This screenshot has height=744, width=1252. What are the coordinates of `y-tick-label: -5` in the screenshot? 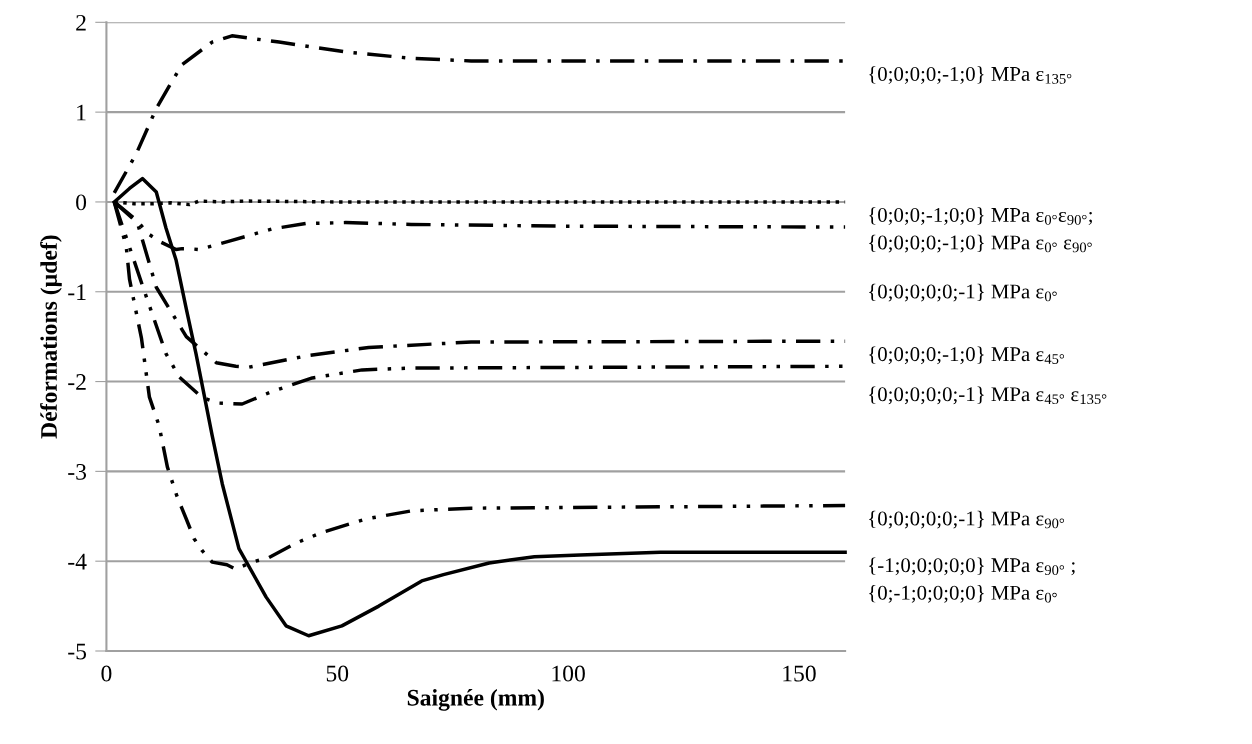 It's located at (77, 651).